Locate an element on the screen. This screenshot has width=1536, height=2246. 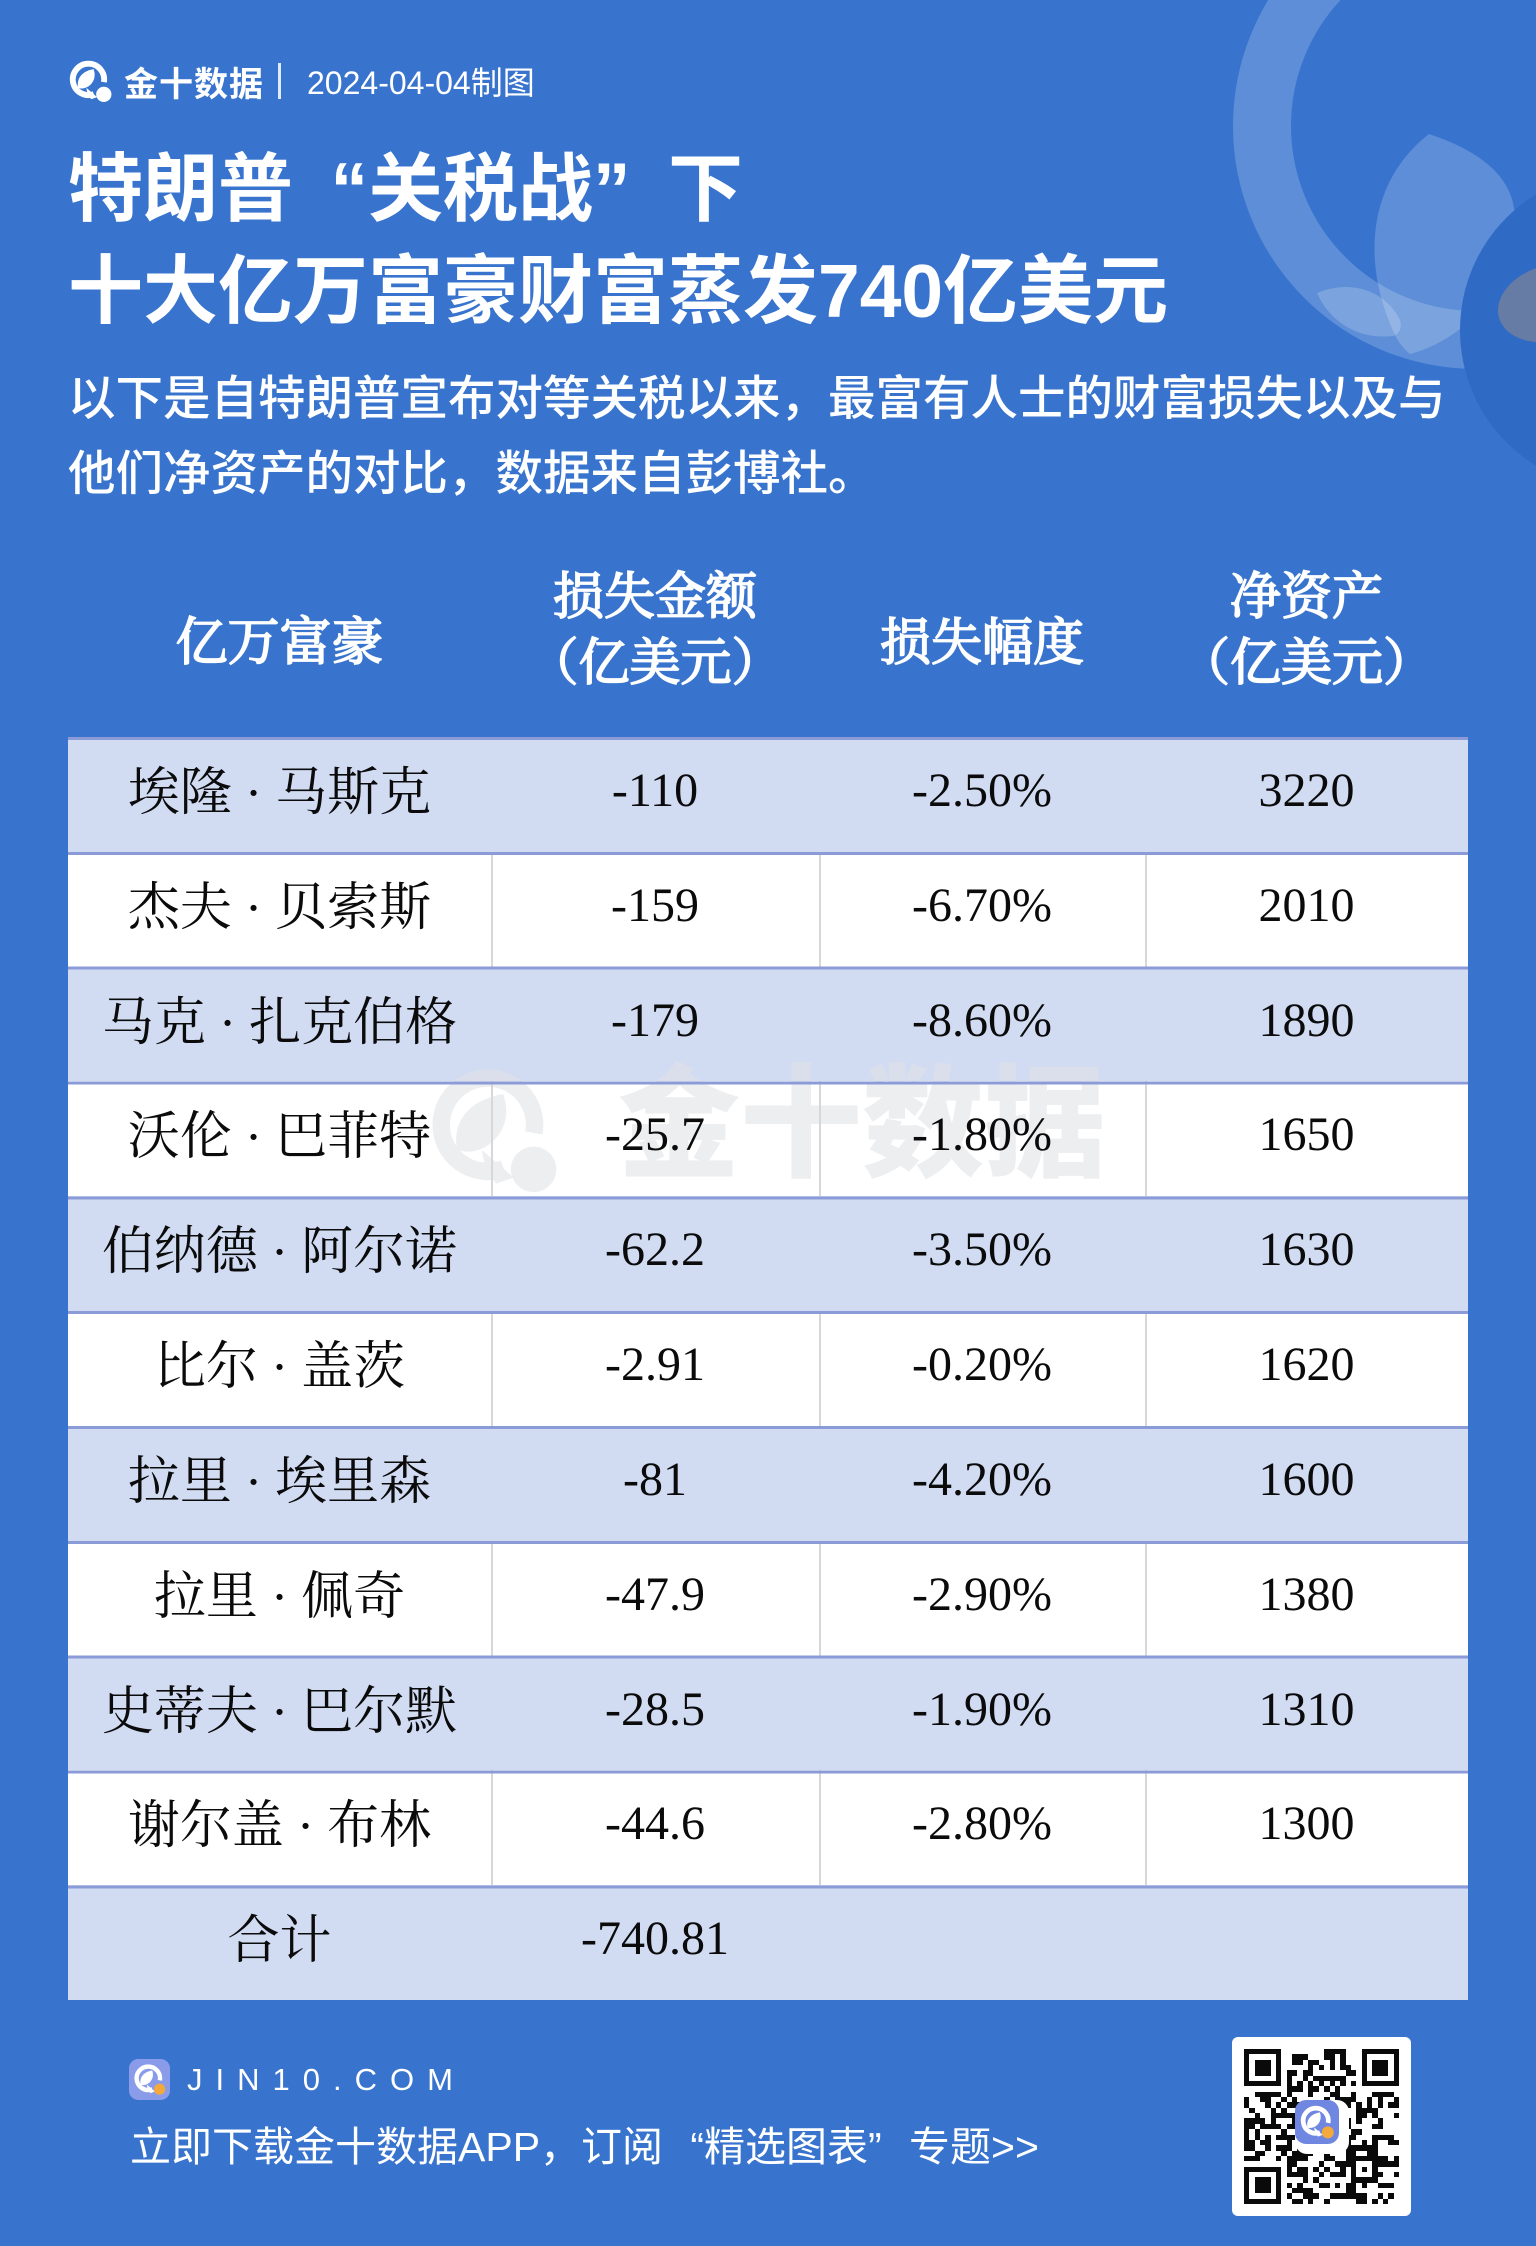
cell-loss-amount: -81 is located at coordinates (655, 1479).